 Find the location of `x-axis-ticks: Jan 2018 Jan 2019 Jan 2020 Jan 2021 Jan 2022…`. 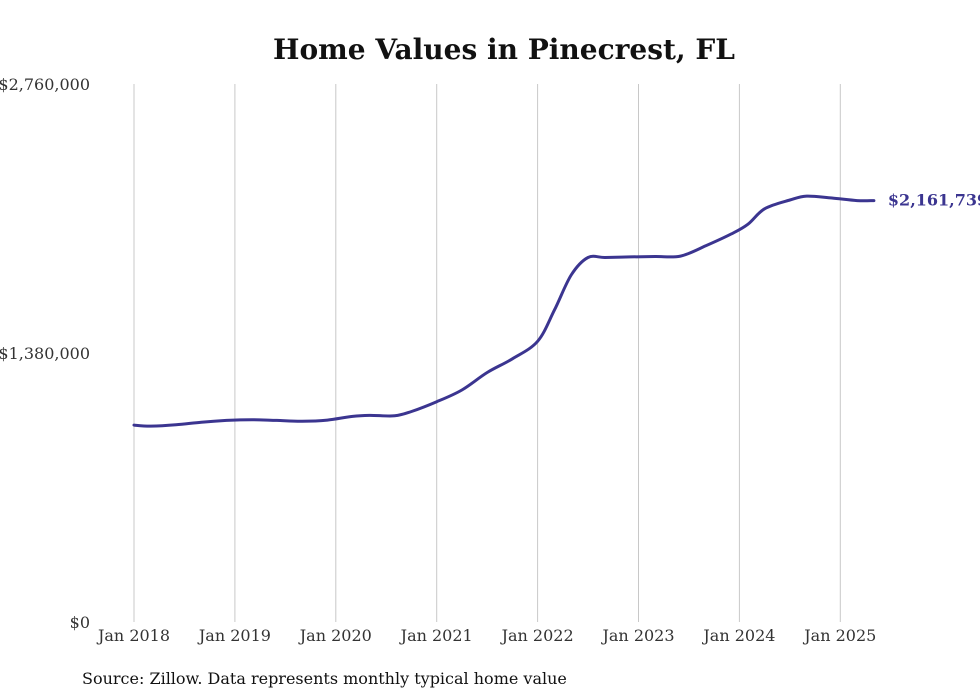

x-axis-ticks: Jan 2018 Jan 2019 Jan 2020 Jan 2021 Jan 2022… is located at coordinates (486, 635).